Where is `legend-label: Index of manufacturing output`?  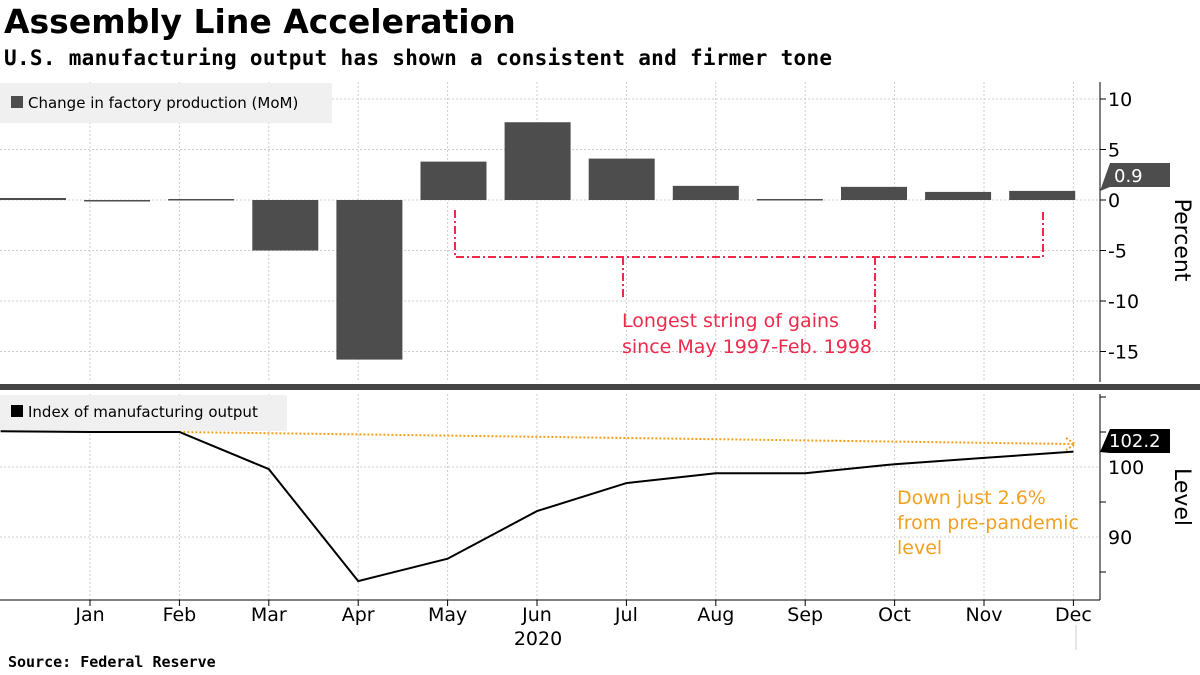 legend-label: Index of manufacturing output is located at coordinates (143, 412).